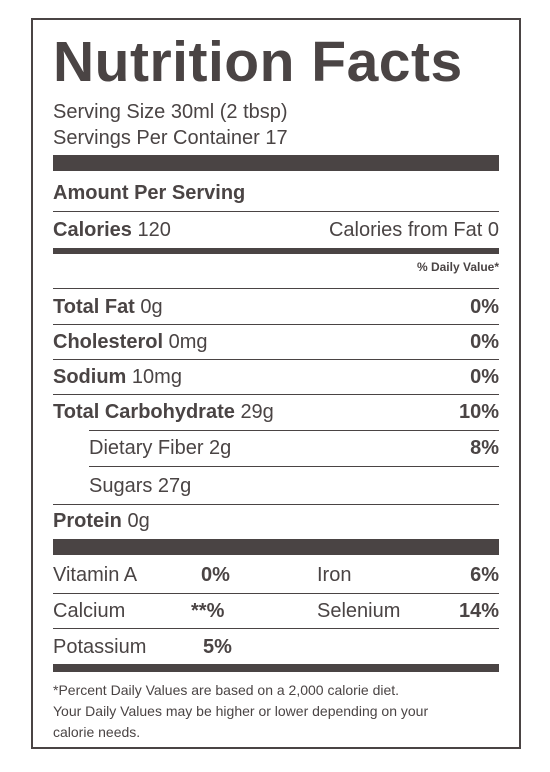 Image resolution: width=550 pixels, height=772 pixels. Describe the element at coordinates (334, 575) in the screenshot. I see `vitamin-label-iron: Iron` at that location.